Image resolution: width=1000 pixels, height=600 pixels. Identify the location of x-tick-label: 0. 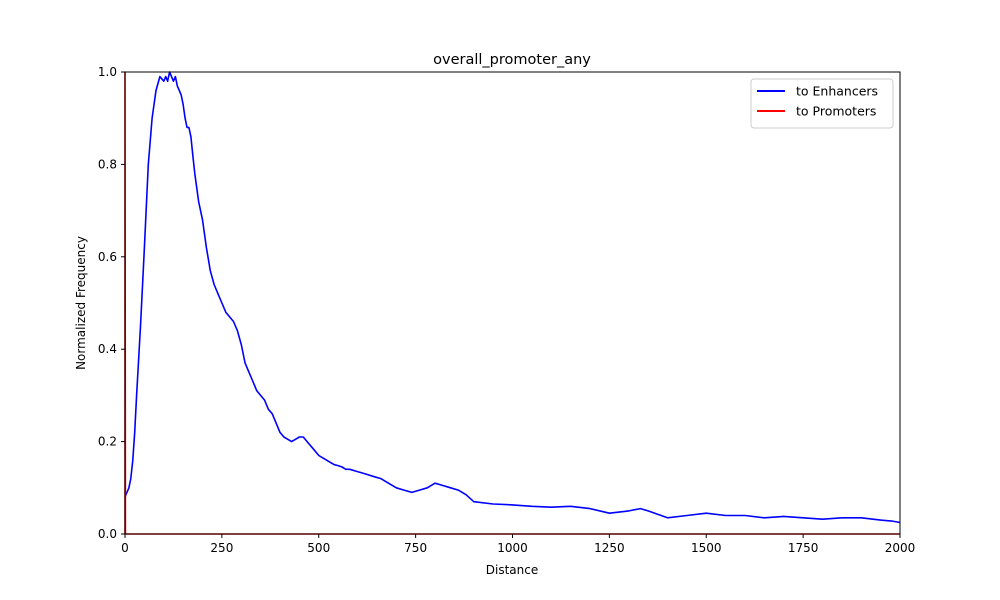
(125, 548).